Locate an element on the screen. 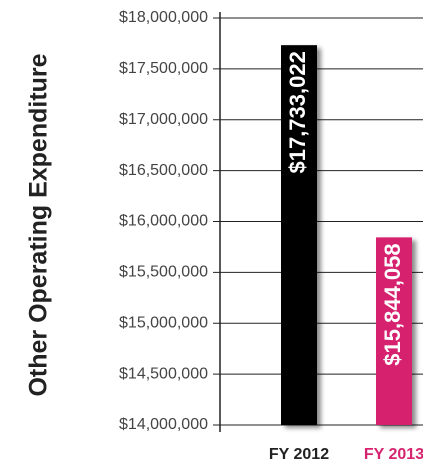 The height and width of the screenshot is (467, 423). y-tick-label: $18,000,000 is located at coordinates (163, 17).